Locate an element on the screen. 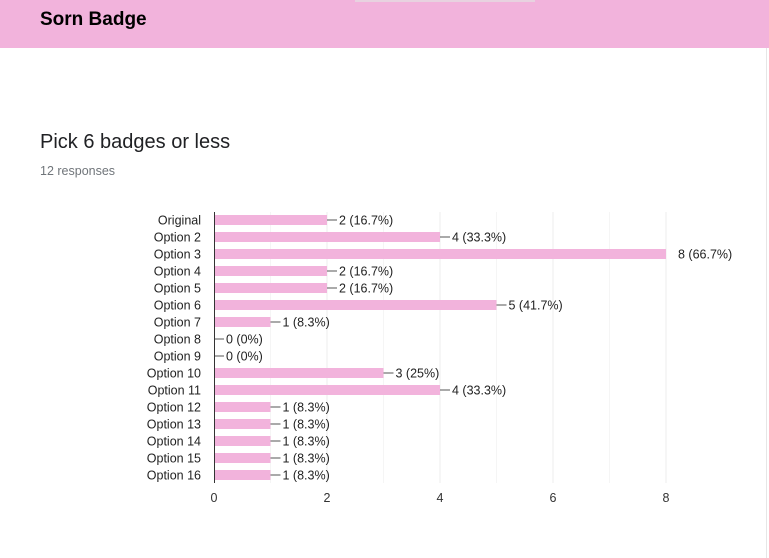 This screenshot has width=769, height=558. category-label: Option 9 is located at coordinates (177, 357).